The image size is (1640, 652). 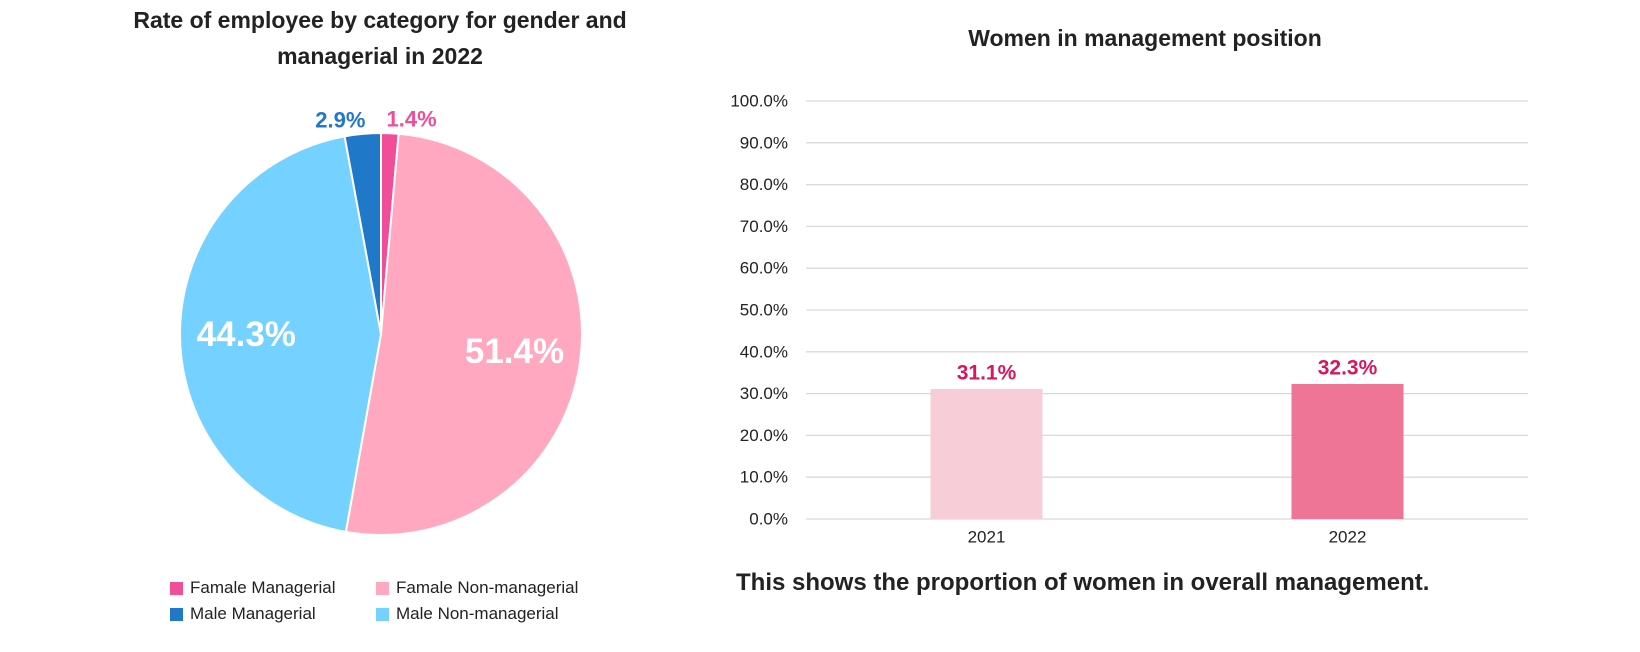 I want to click on pie-slice-male-non-managerial, so click(x=281, y=334).